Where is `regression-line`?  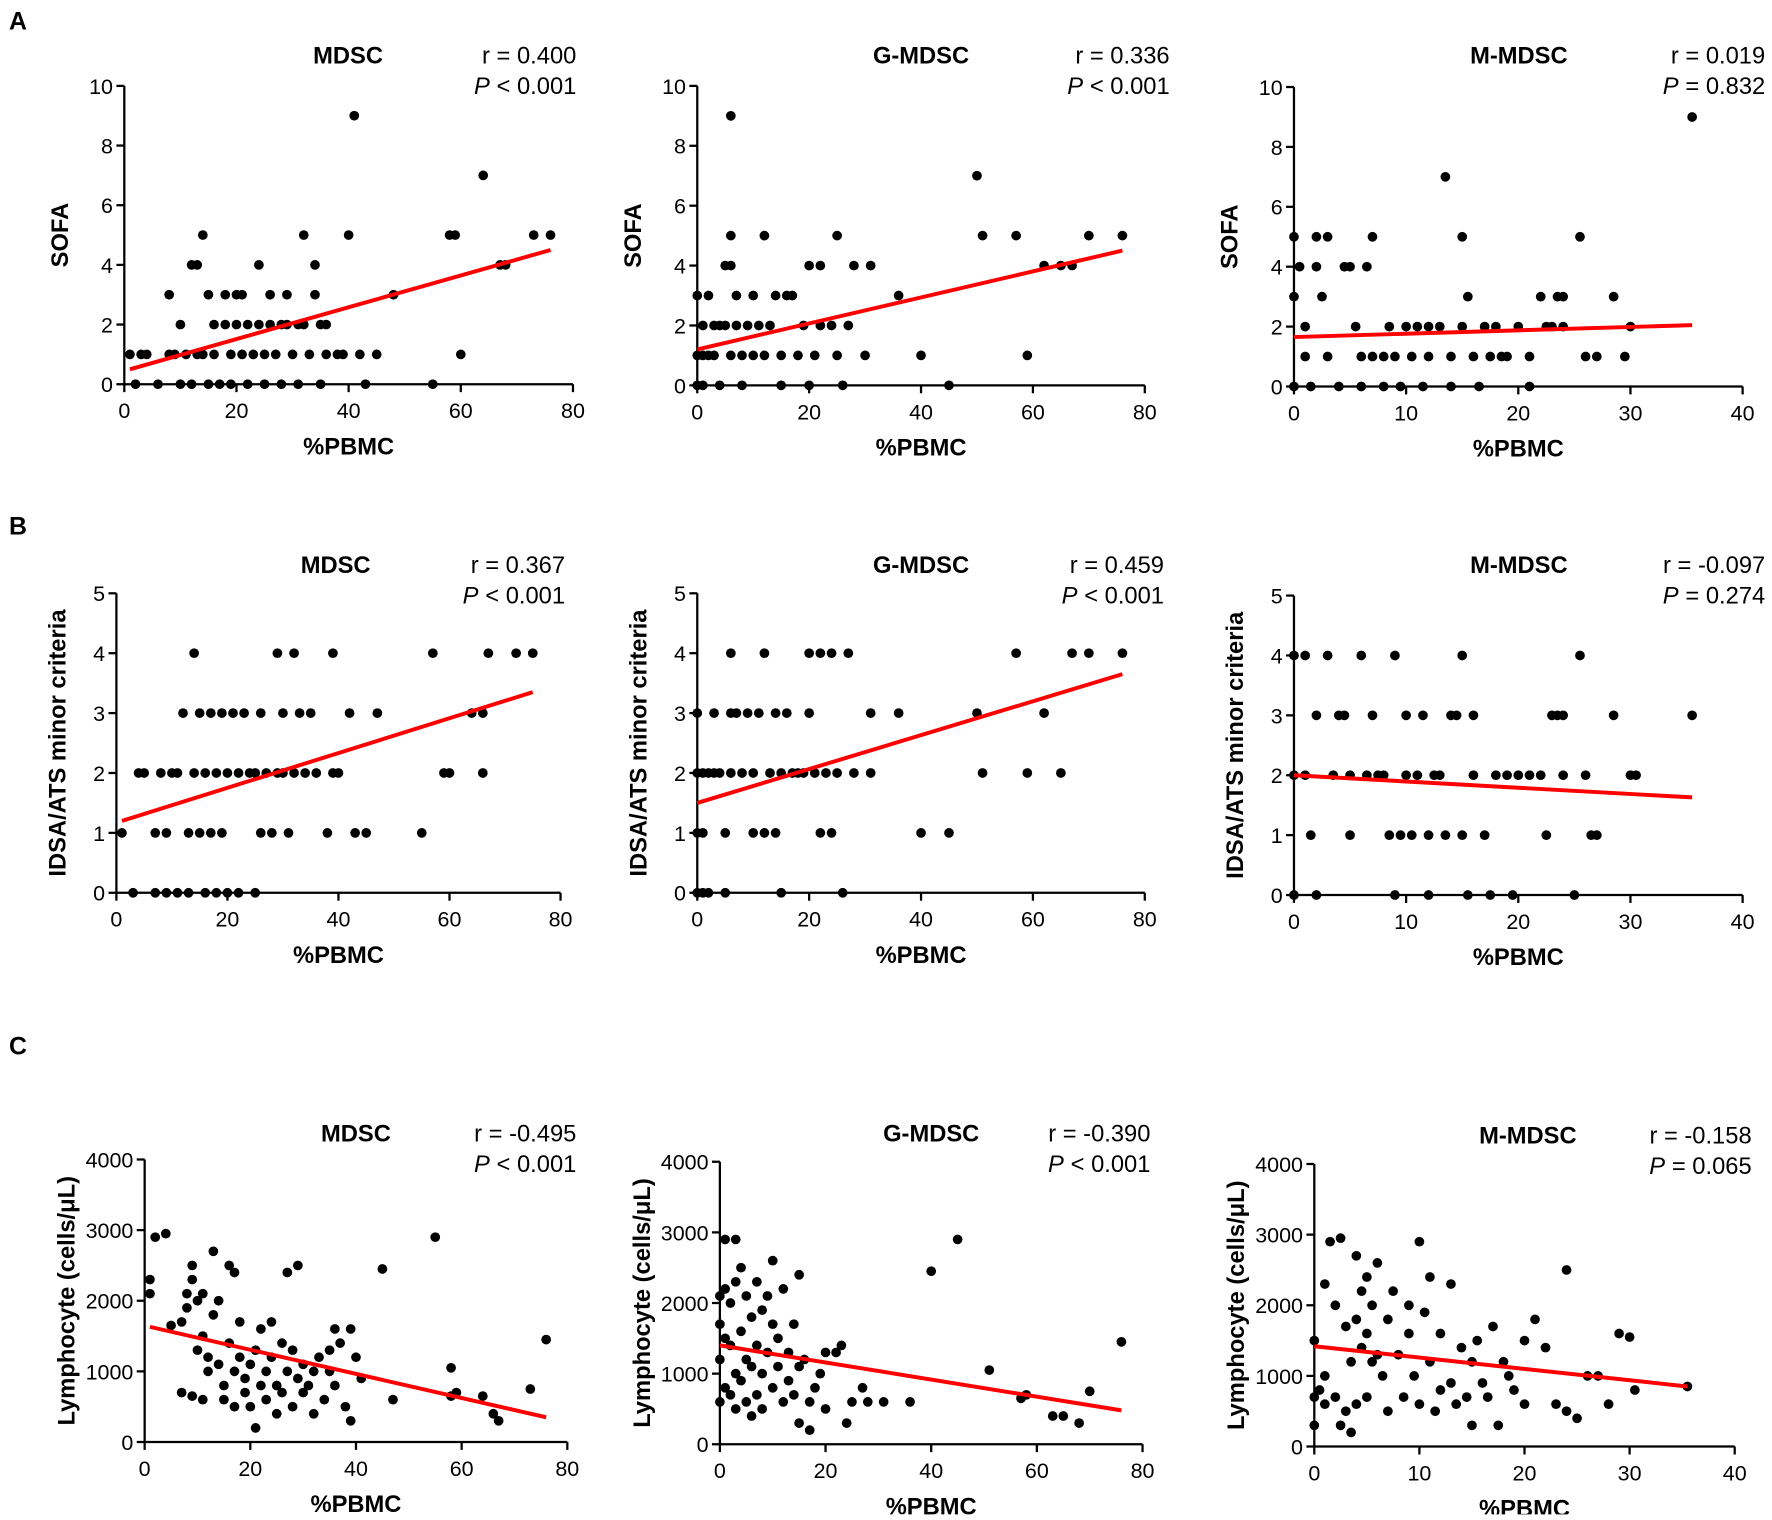 regression-line is located at coordinates (909, 738).